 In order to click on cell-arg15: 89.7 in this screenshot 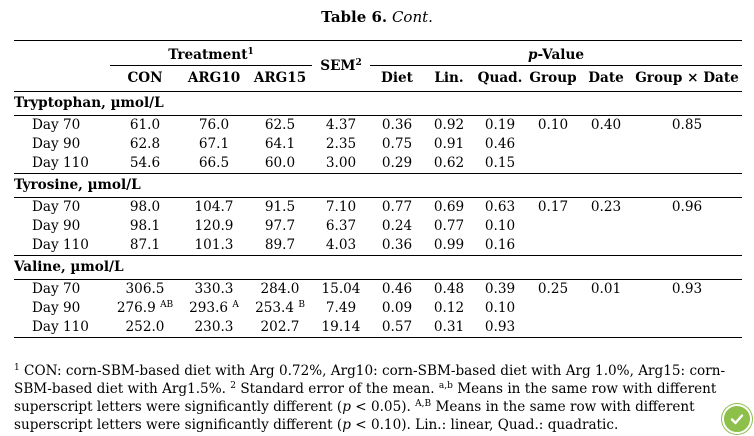, I will do `click(280, 246)`.